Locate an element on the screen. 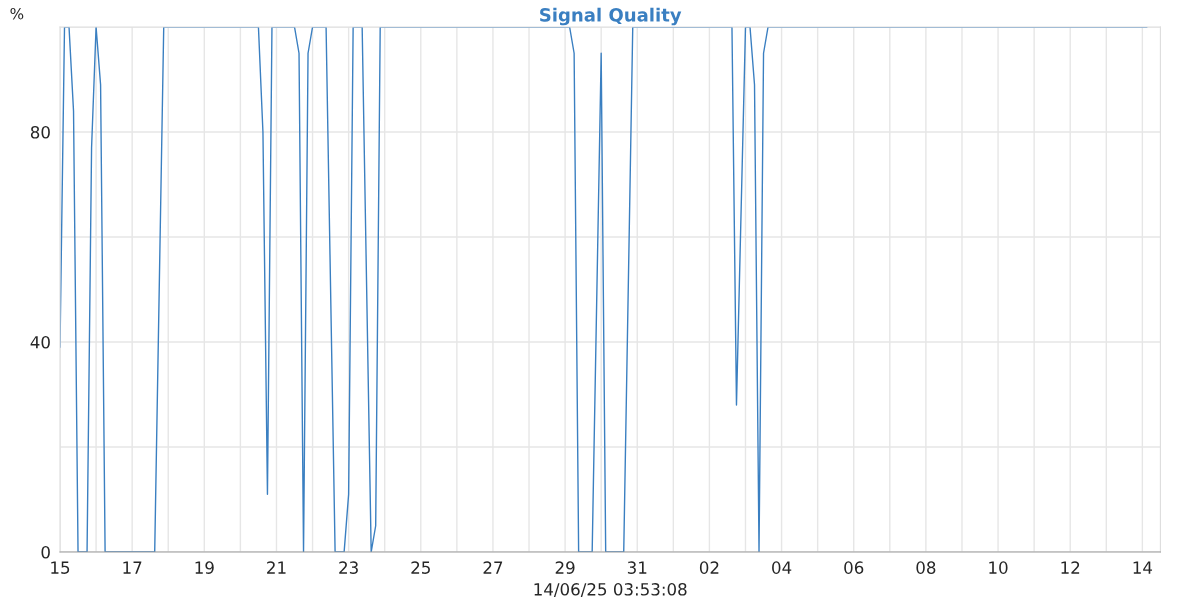  y-axis-title: % is located at coordinates (17, 13).